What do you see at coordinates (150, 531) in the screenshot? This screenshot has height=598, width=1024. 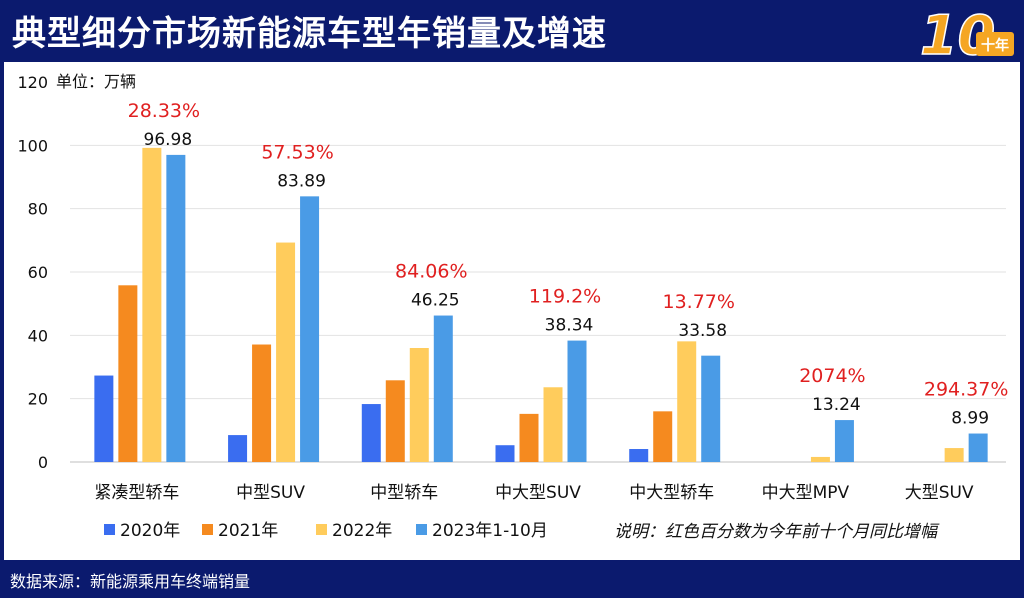 I see `legend-label: 2020年` at bounding box center [150, 531].